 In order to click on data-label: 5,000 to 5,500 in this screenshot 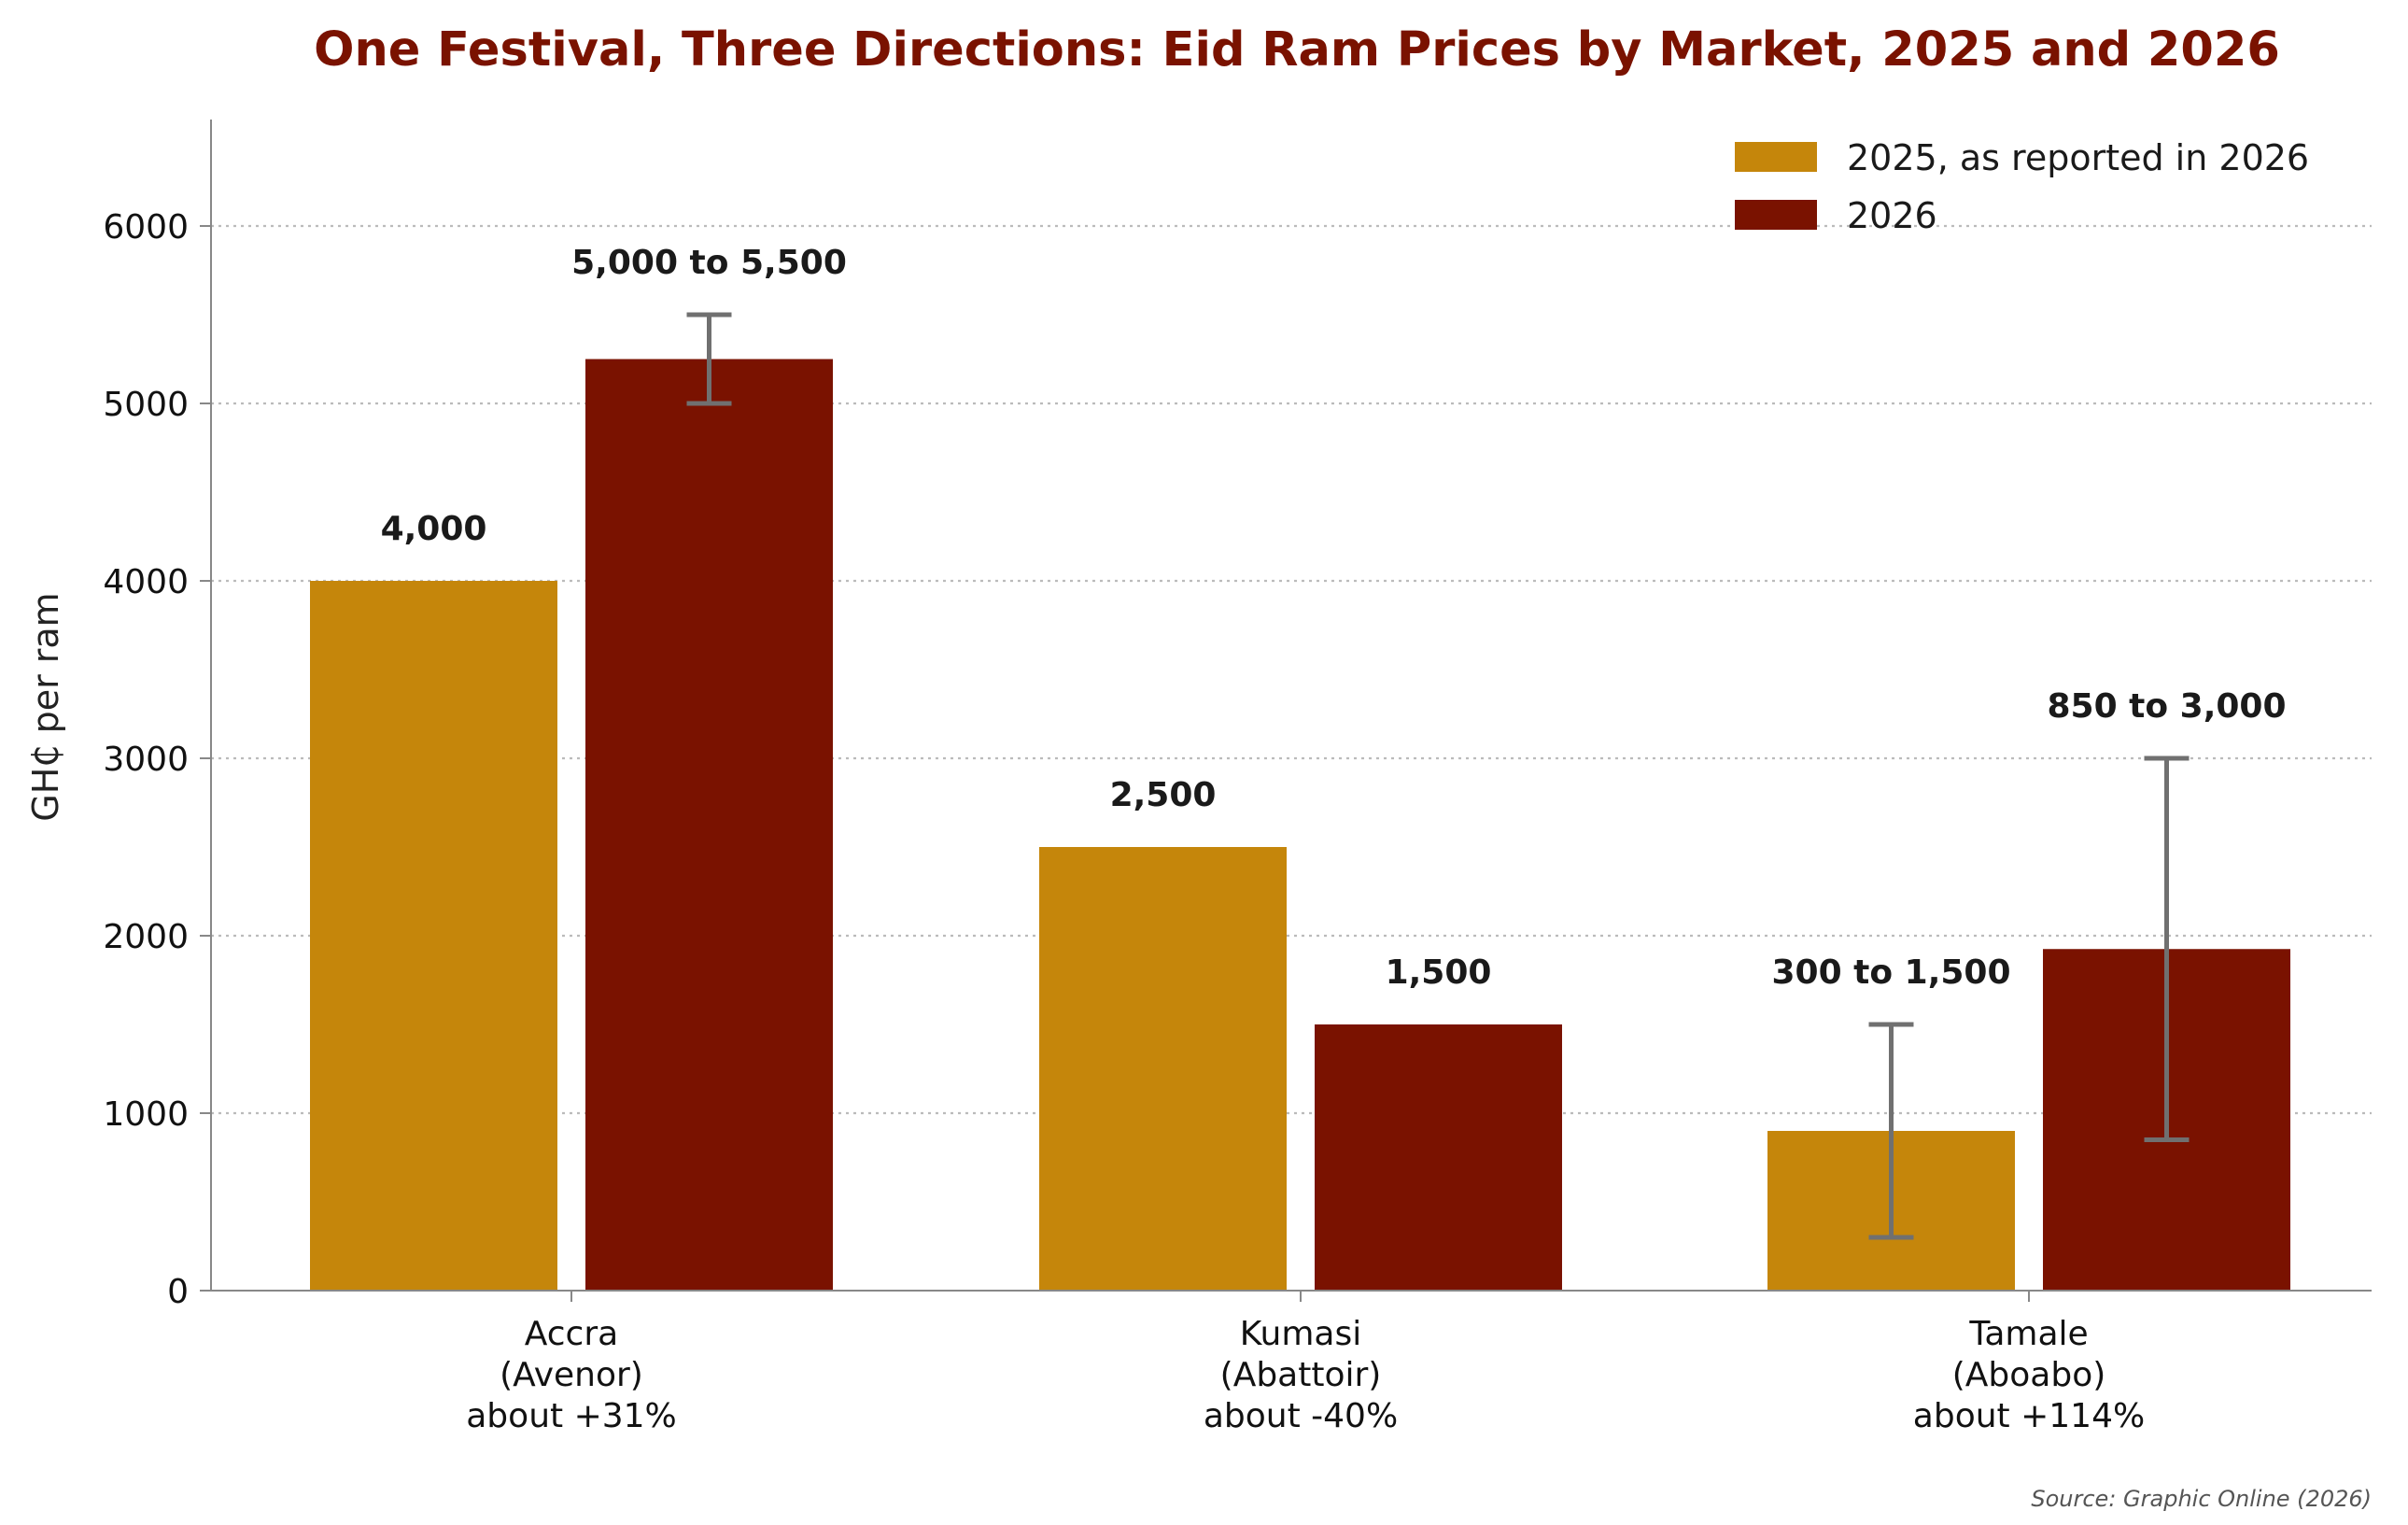, I will do `click(709, 263)`.